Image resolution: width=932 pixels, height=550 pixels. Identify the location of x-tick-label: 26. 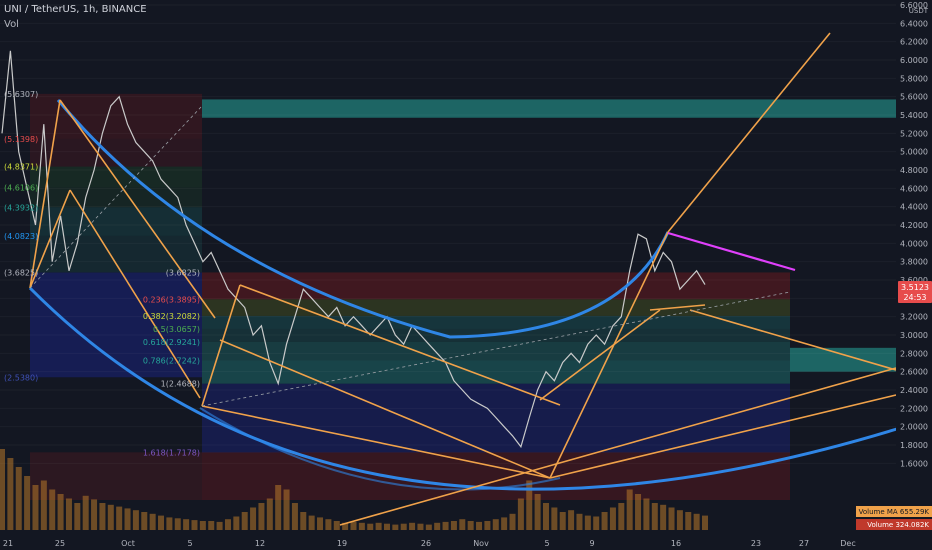
(426, 543).